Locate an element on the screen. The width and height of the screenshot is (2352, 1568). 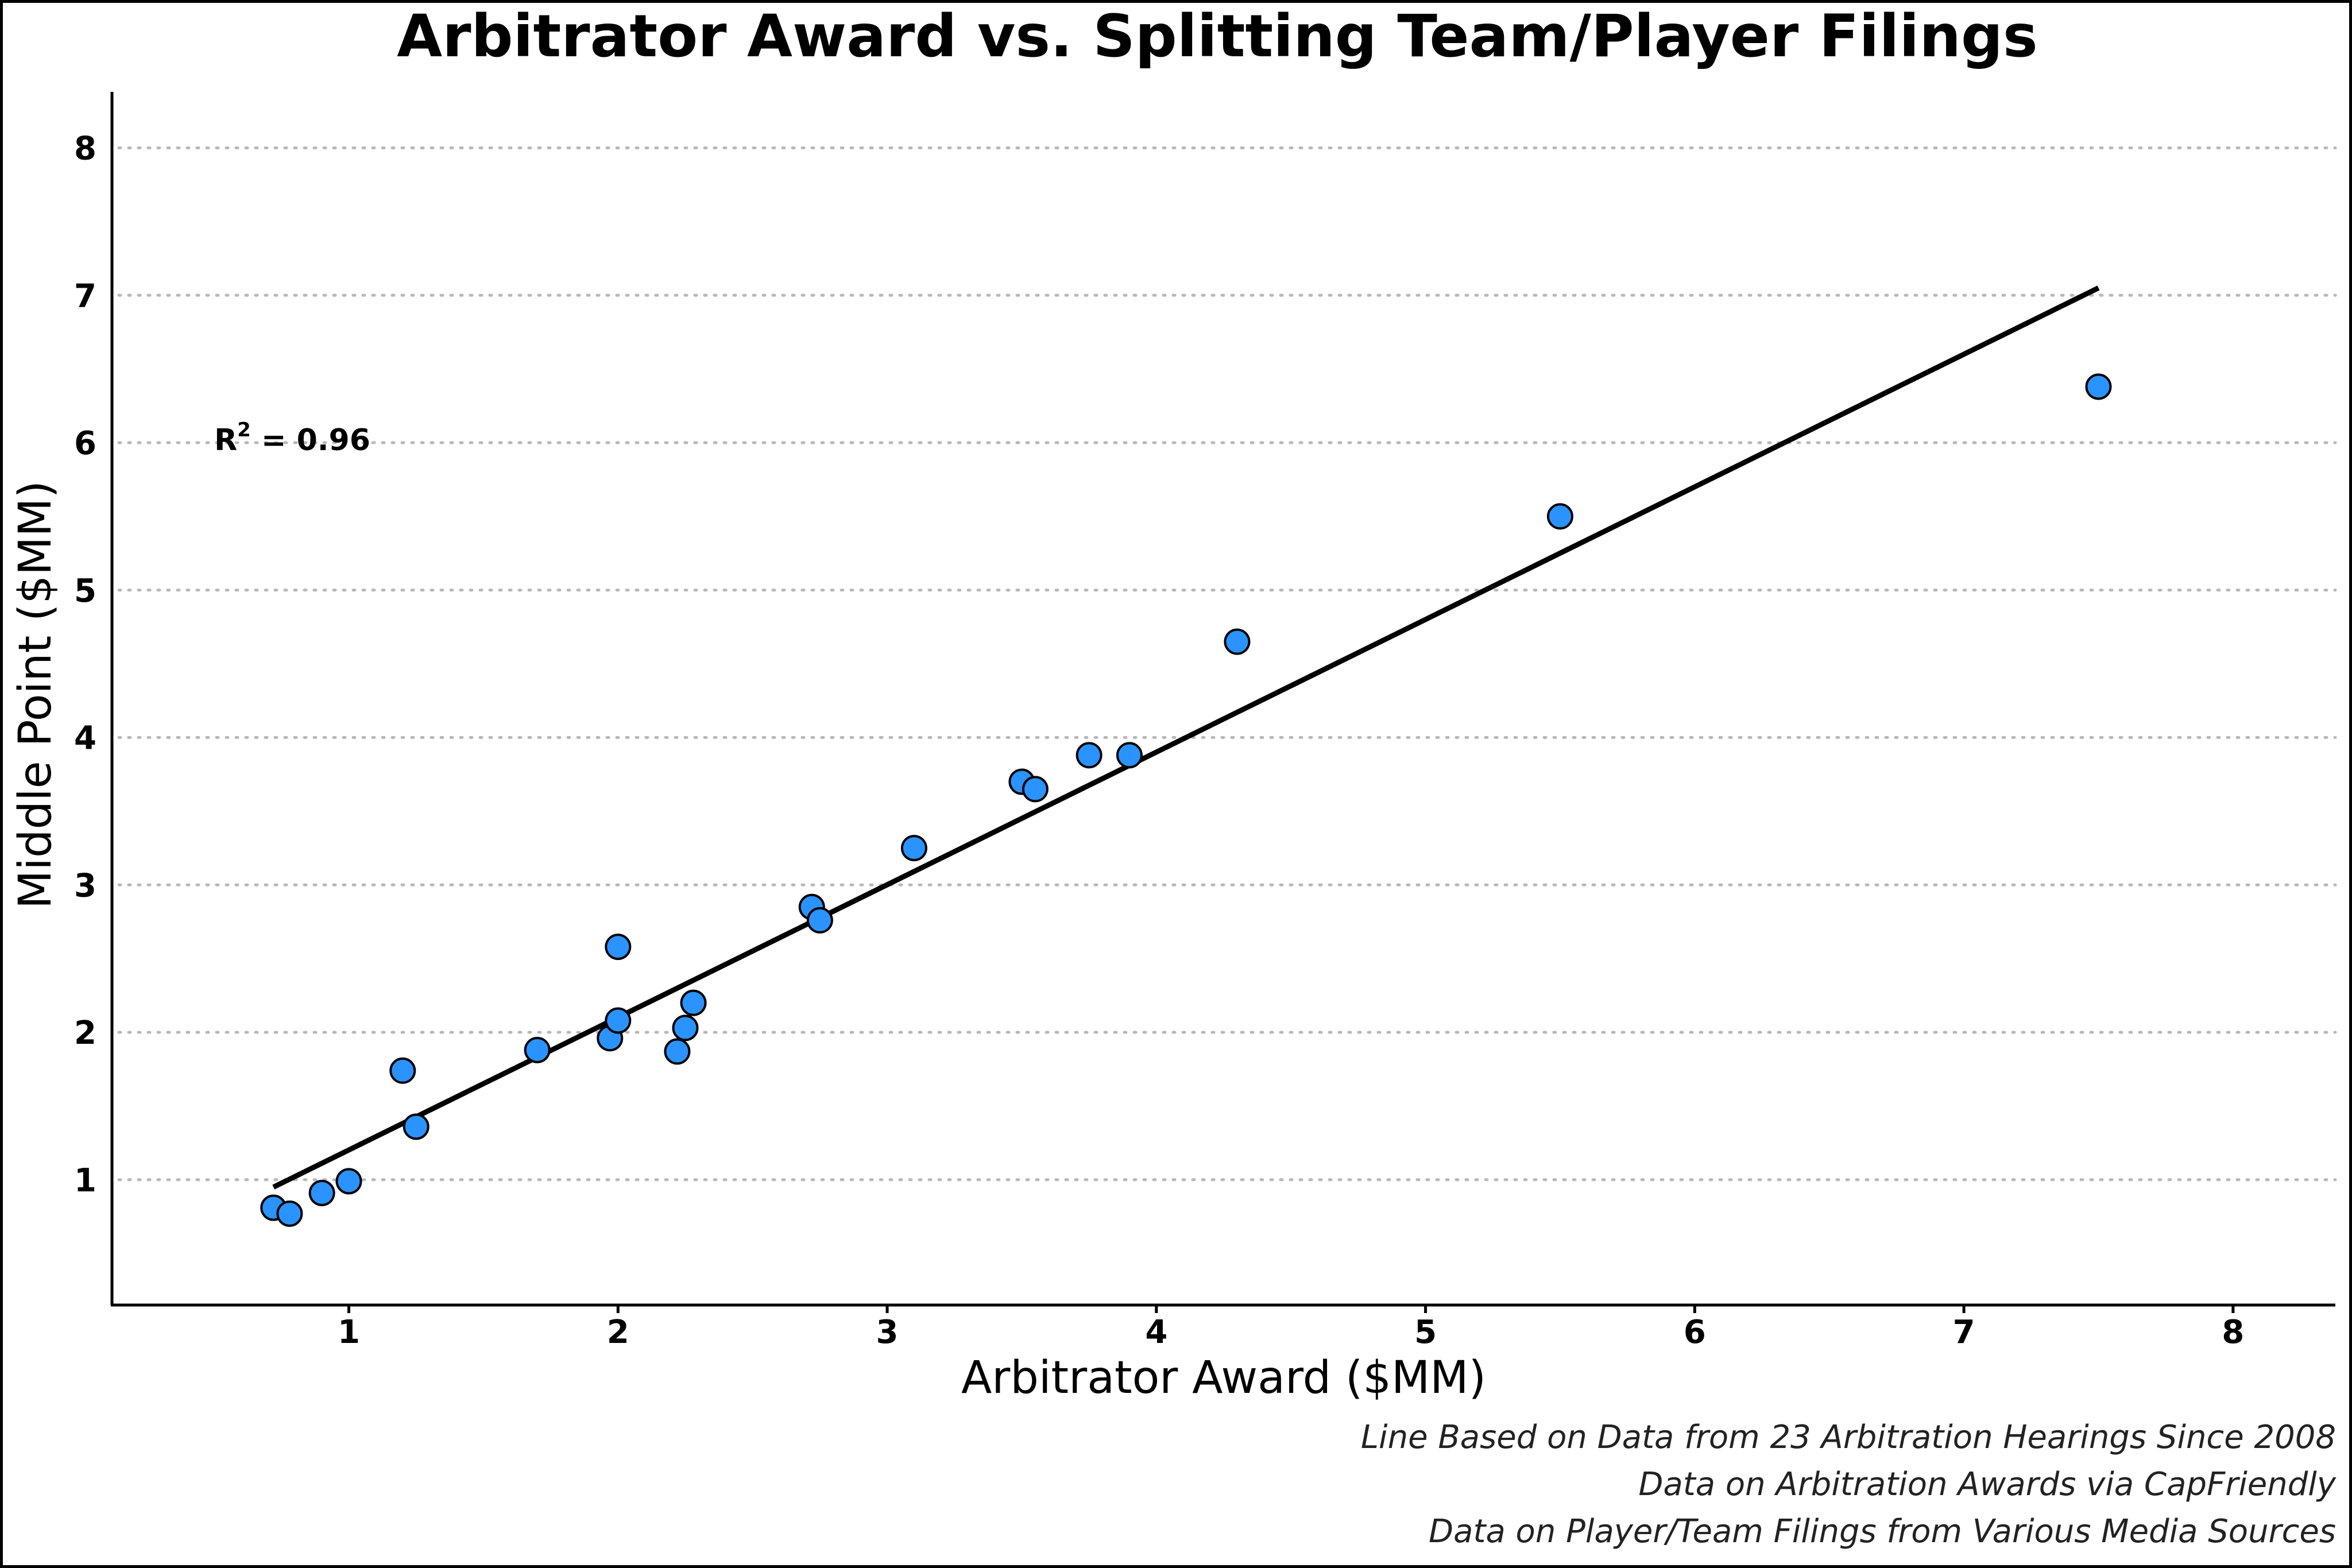
r-squared-superscript: 2 is located at coordinates (244, 431).